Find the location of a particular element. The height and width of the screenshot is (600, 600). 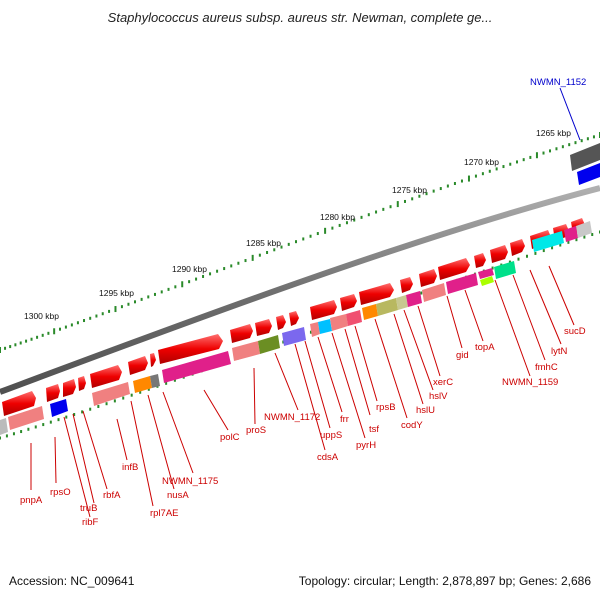

gene-label-polc: polC is located at coordinates (230, 437).